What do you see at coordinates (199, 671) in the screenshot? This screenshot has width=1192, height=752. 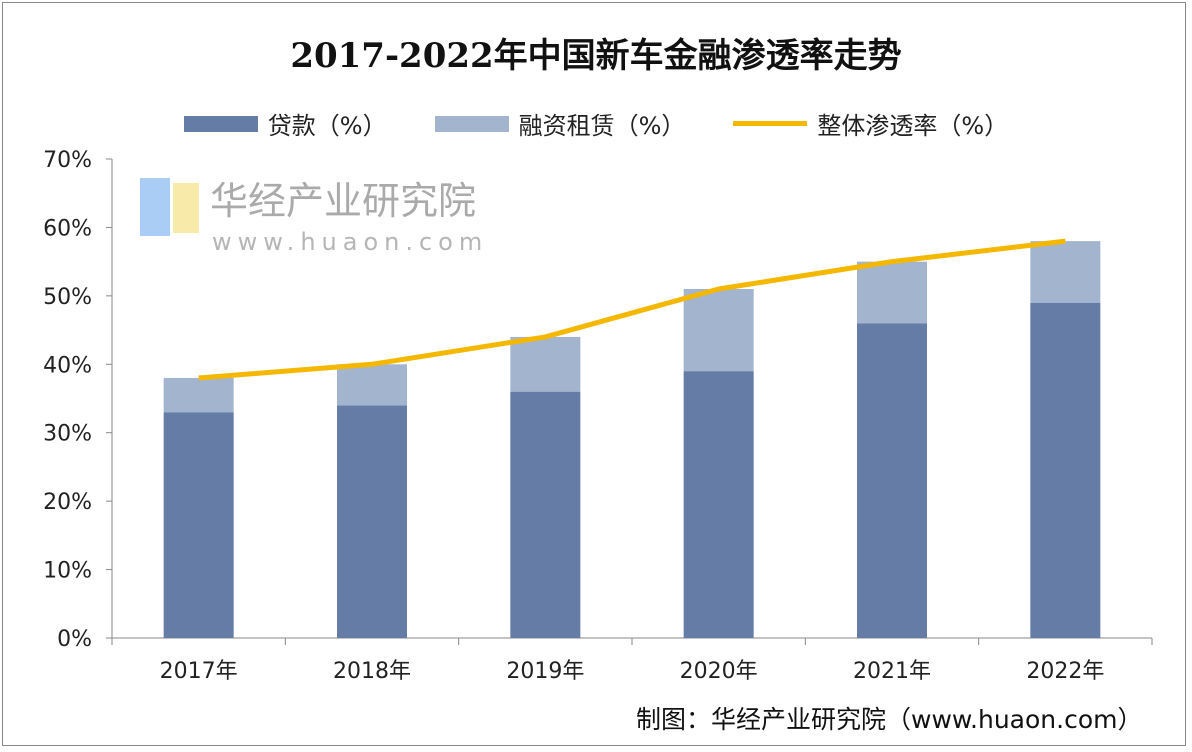 I see `x-tick-label: 2017年` at bounding box center [199, 671].